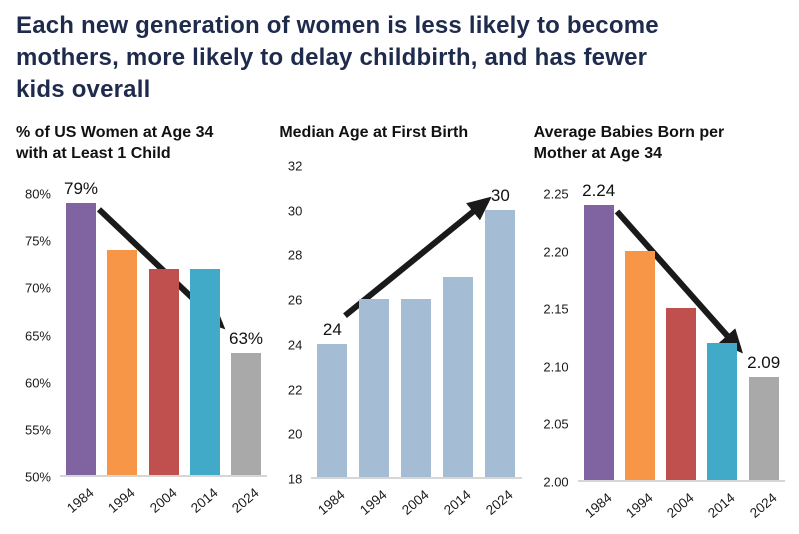 This screenshot has height=534, width=799. Describe the element at coordinates (37, 477) in the screenshot. I see `y-tick-label: 50%` at that location.